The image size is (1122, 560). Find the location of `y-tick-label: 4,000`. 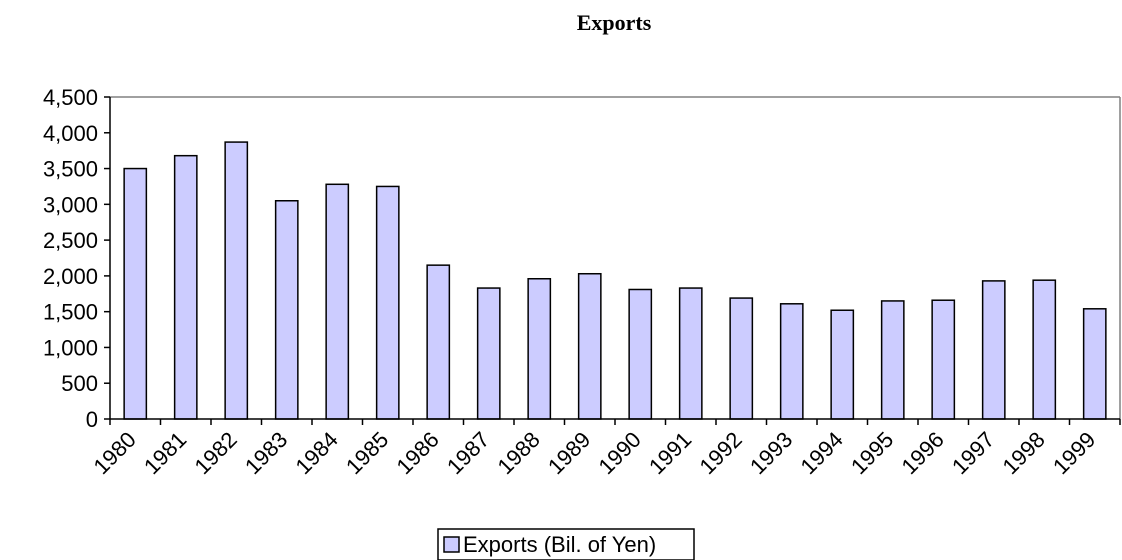

y-tick-label: 4,000 is located at coordinates (70, 133).